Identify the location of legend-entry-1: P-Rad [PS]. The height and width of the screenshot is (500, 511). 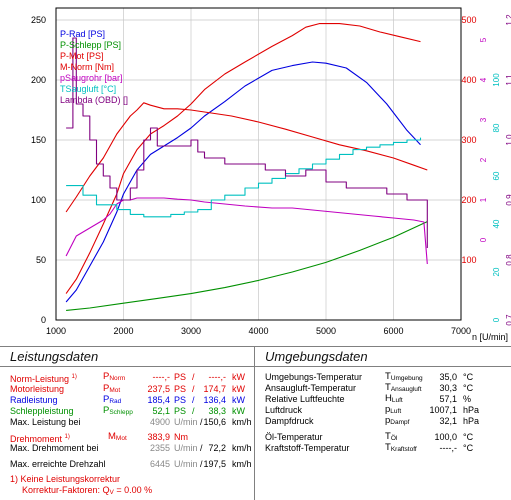
(82, 34).